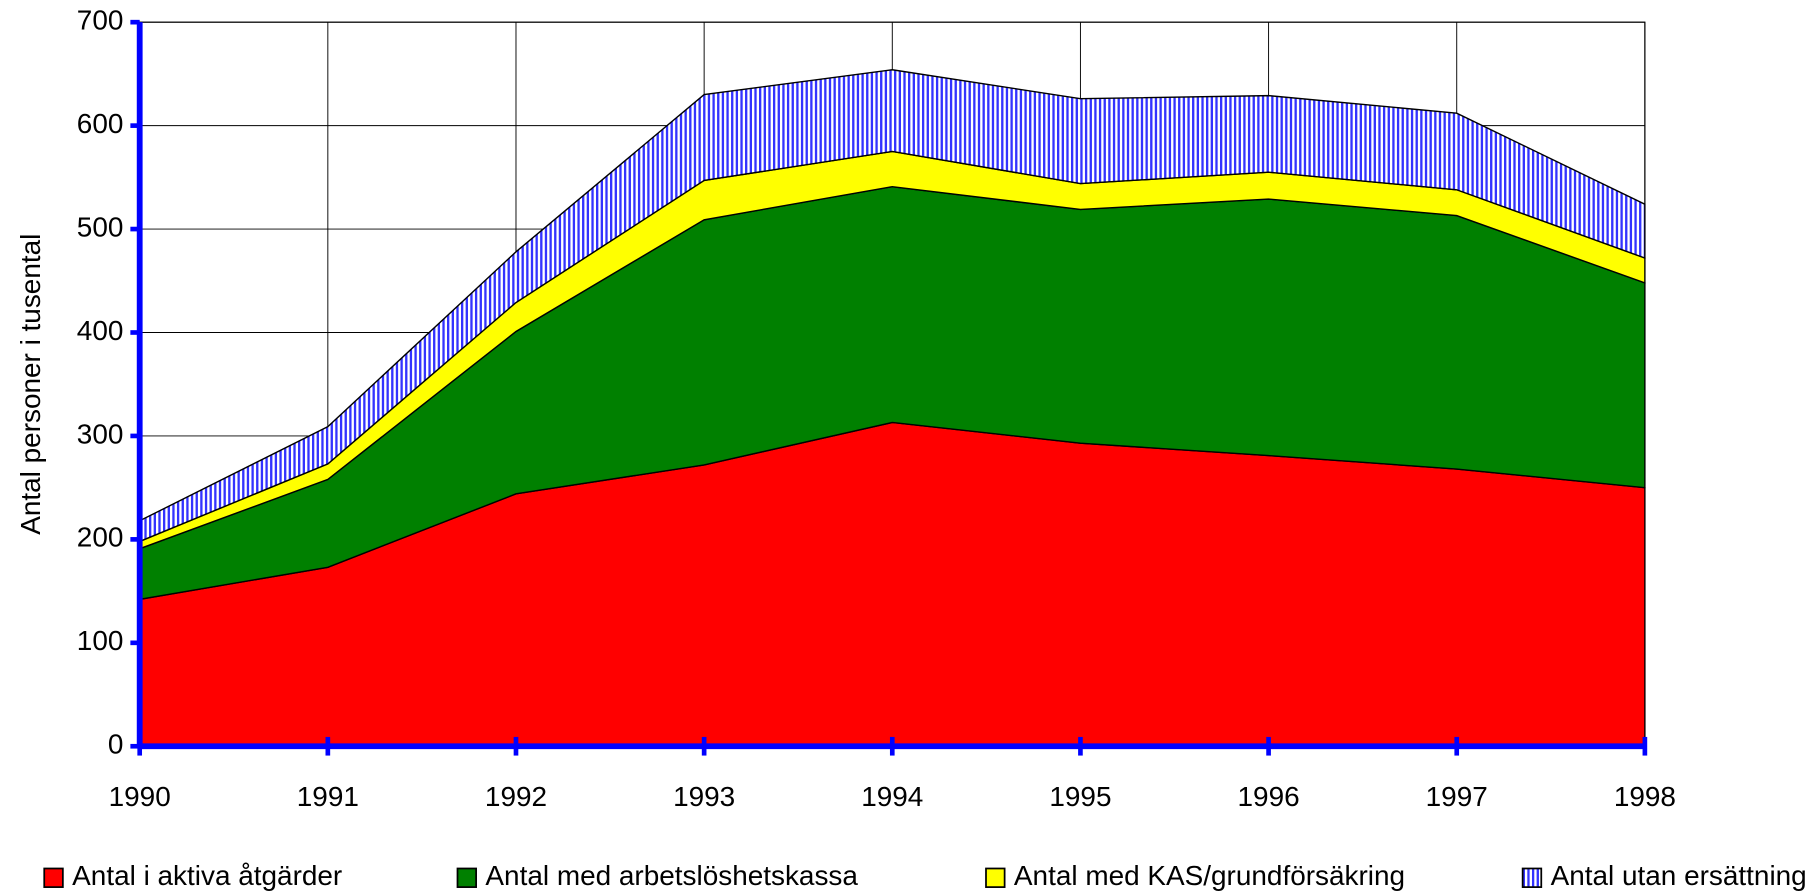  I want to click on y-tick-label: 300, so click(100, 433).